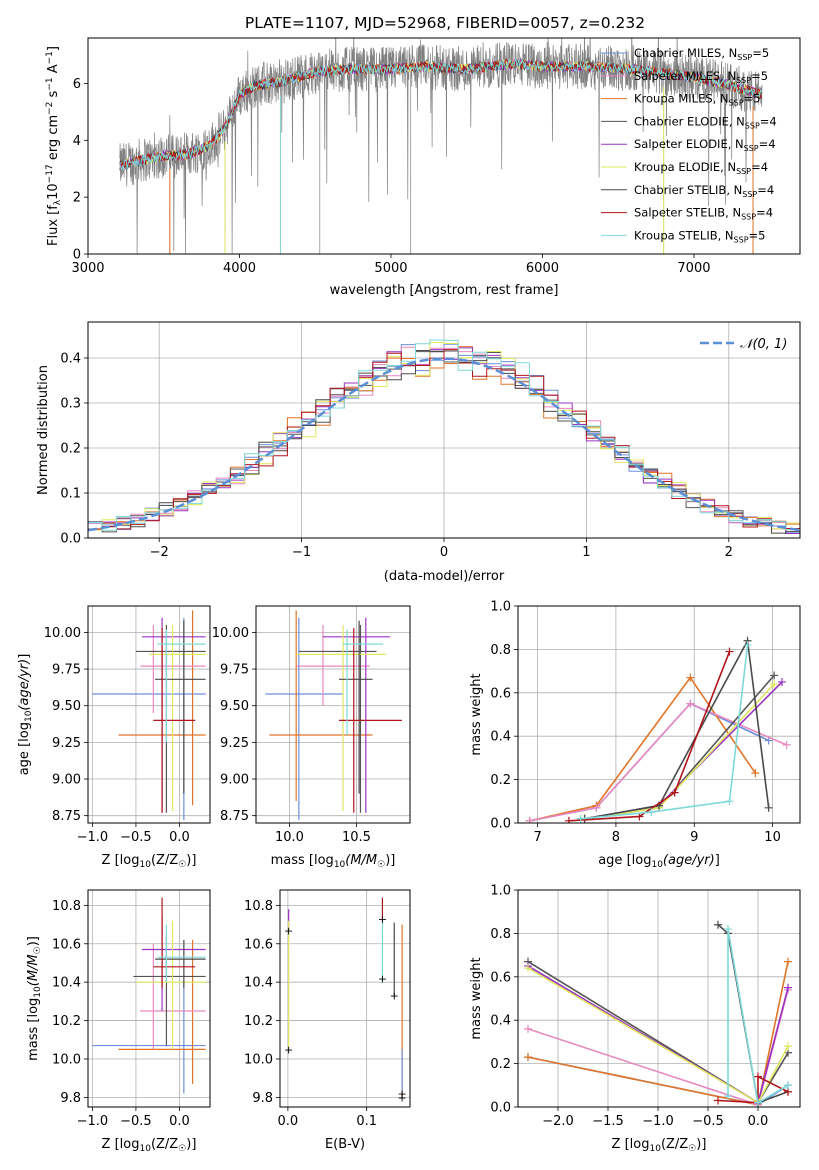  I want to click on superscript: −2, so click(50, 108).